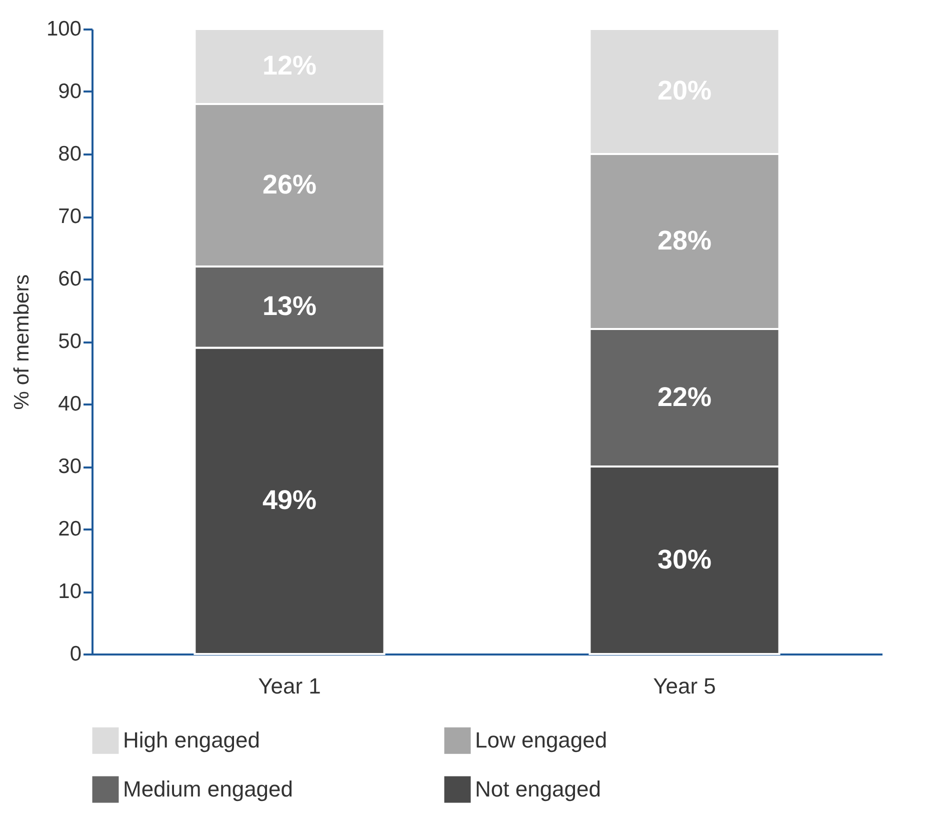 Image resolution: width=931 pixels, height=813 pixels. I want to click on y-tick-label: 50, so click(70, 341).